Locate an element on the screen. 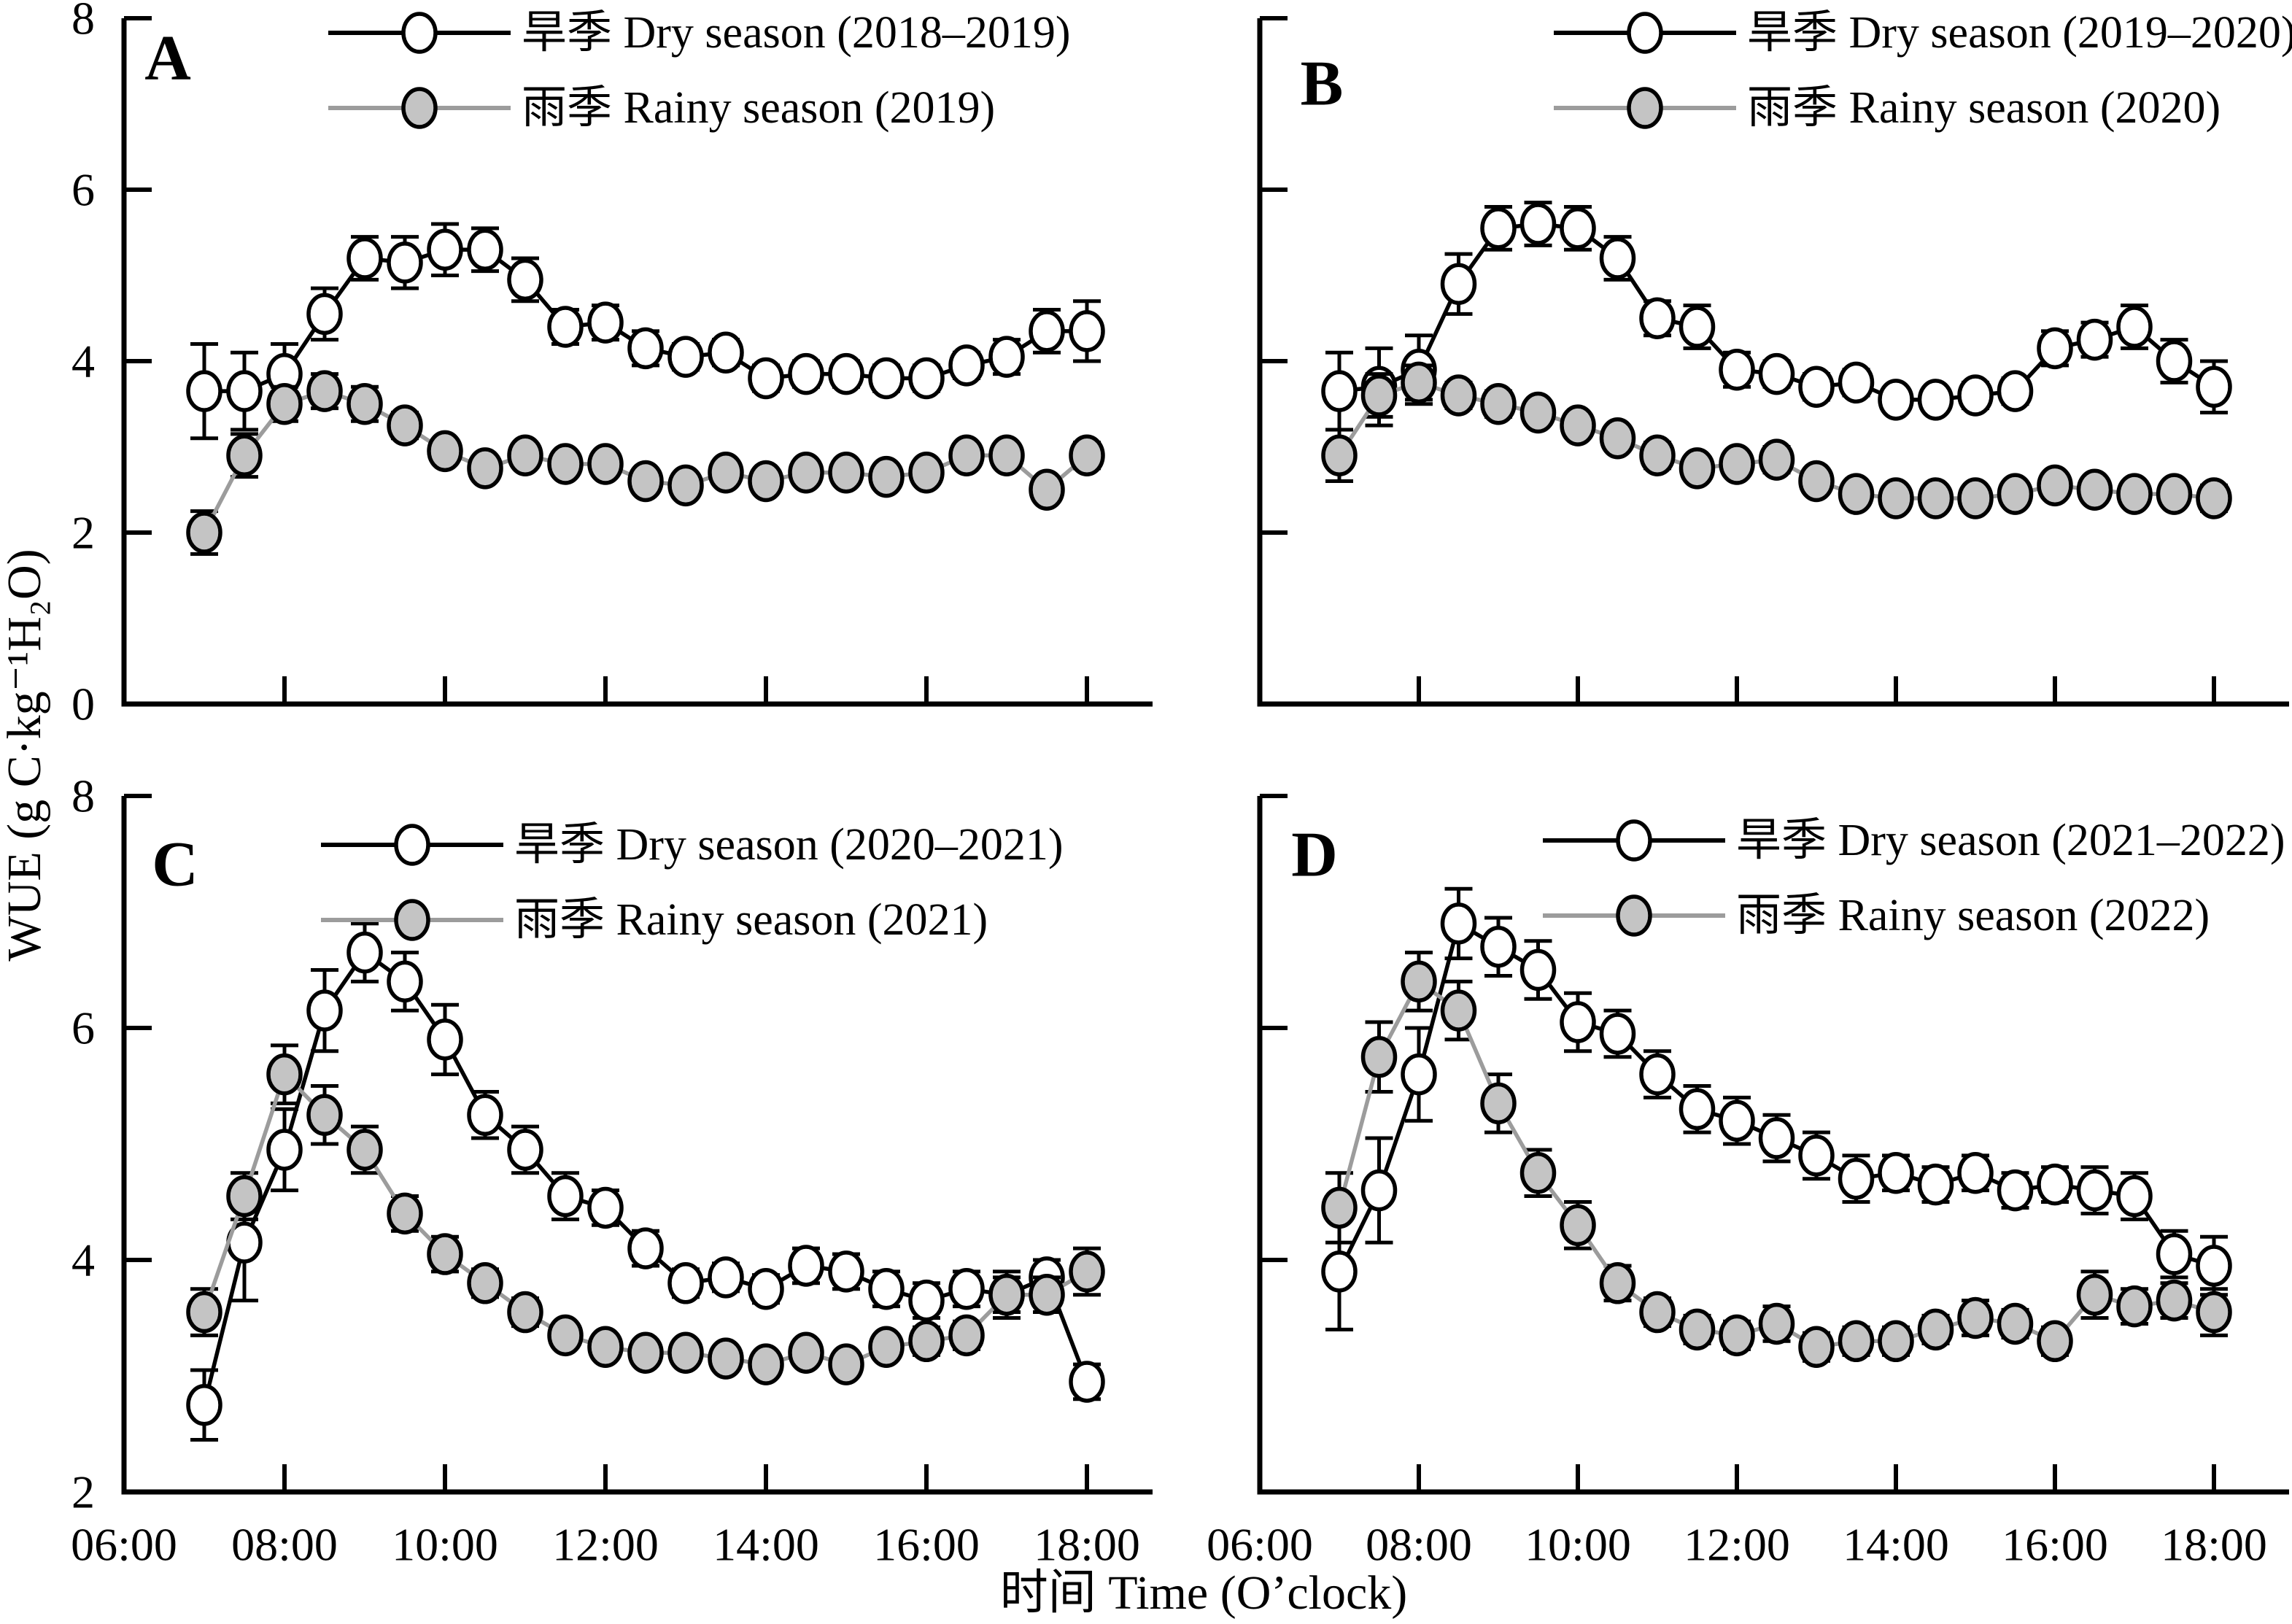 The height and width of the screenshot is (1624, 2292). error-bars is located at coordinates (1776, 1108).